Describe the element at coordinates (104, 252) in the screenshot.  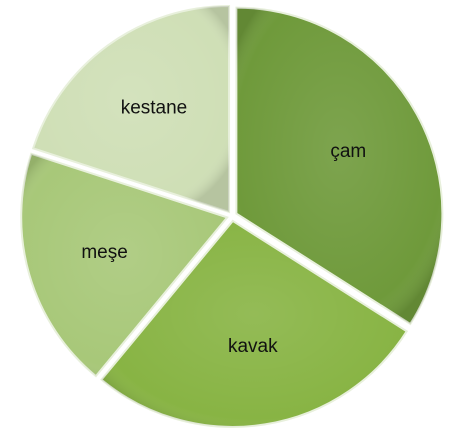
I see `slice-label: meşe` at that location.